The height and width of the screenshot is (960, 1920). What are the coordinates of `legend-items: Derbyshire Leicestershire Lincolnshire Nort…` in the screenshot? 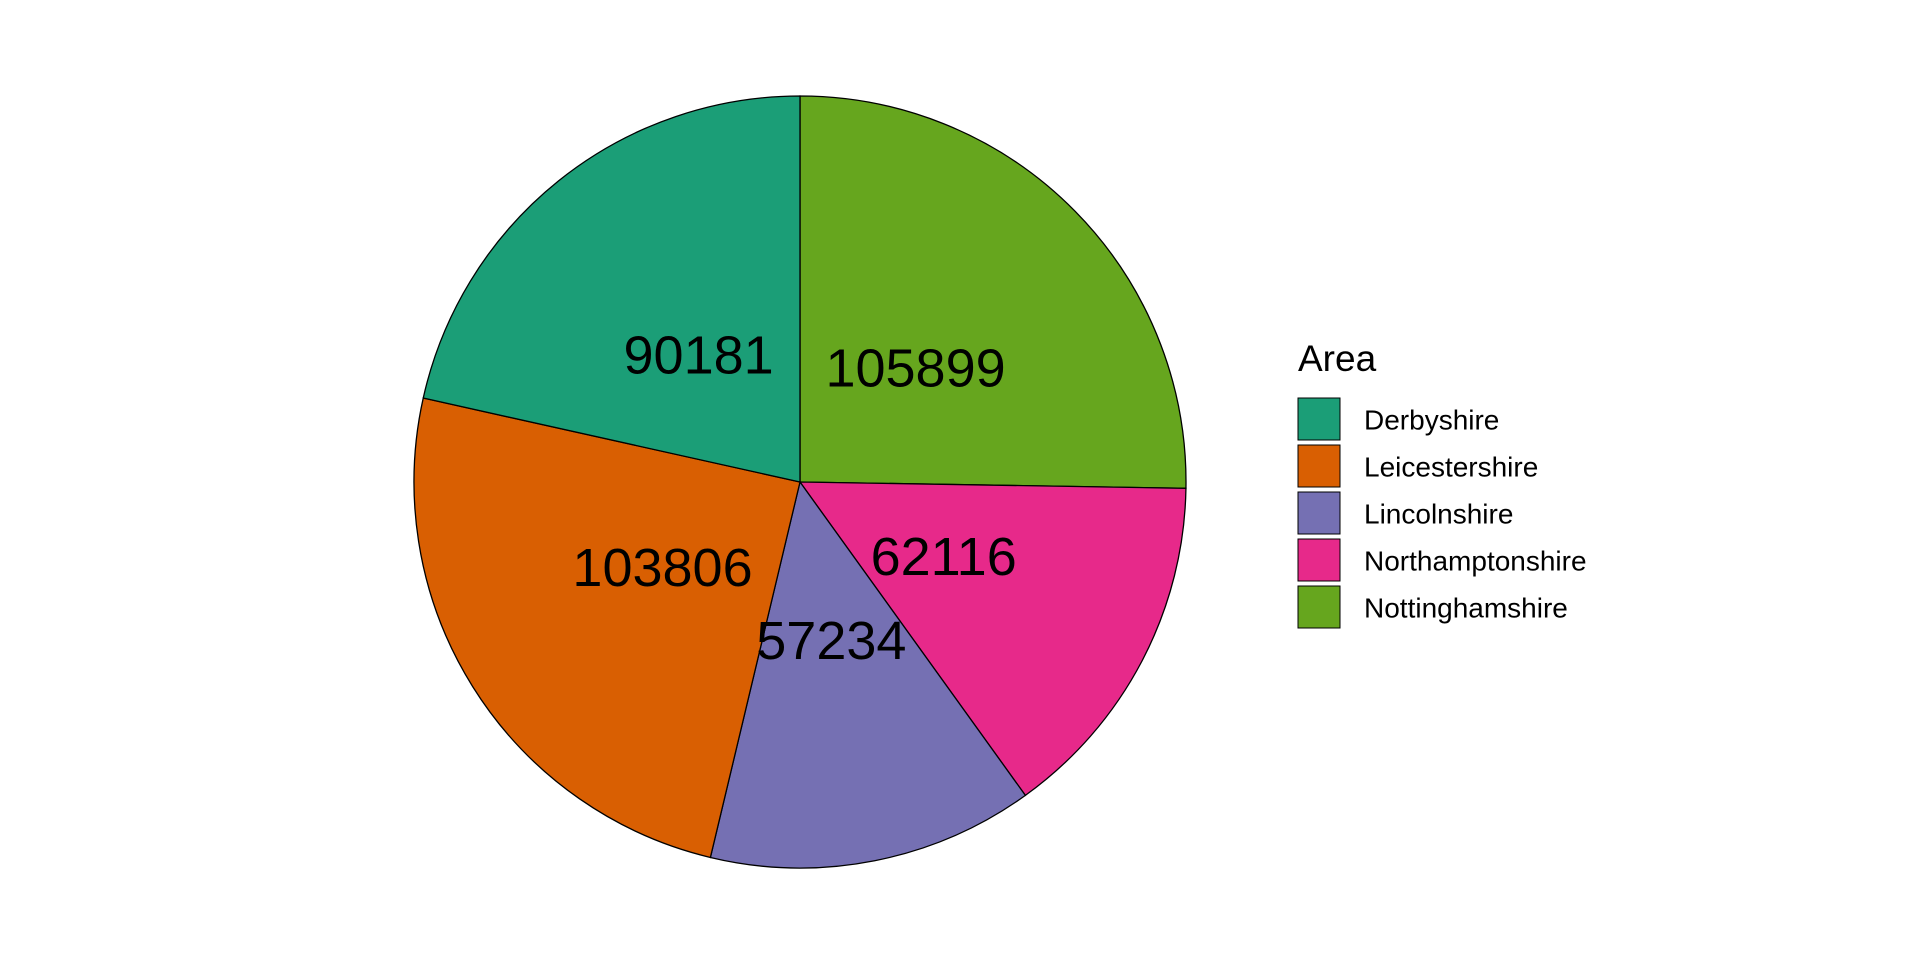 It's located at (1442, 513).